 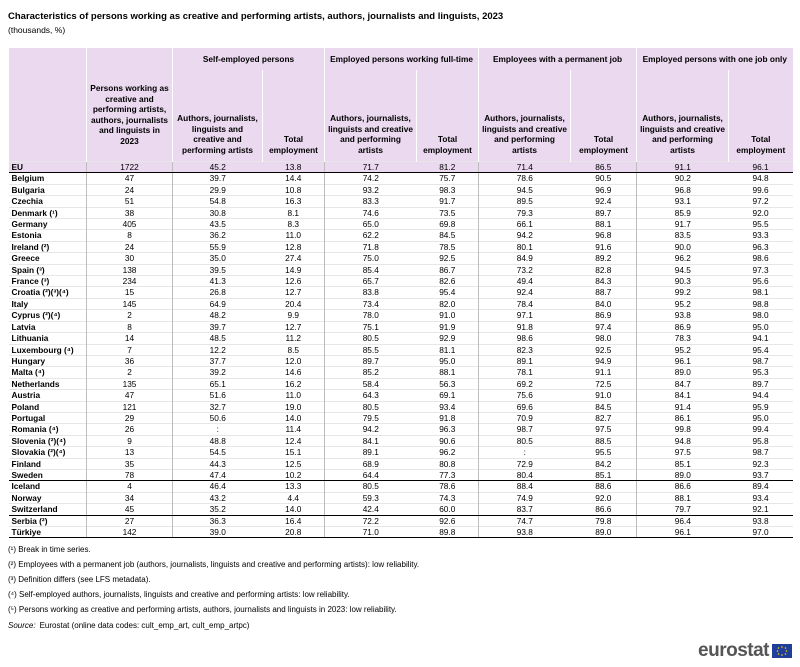 What do you see at coordinates (217, 406) in the screenshot?
I see `cell: 32.7` at bounding box center [217, 406].